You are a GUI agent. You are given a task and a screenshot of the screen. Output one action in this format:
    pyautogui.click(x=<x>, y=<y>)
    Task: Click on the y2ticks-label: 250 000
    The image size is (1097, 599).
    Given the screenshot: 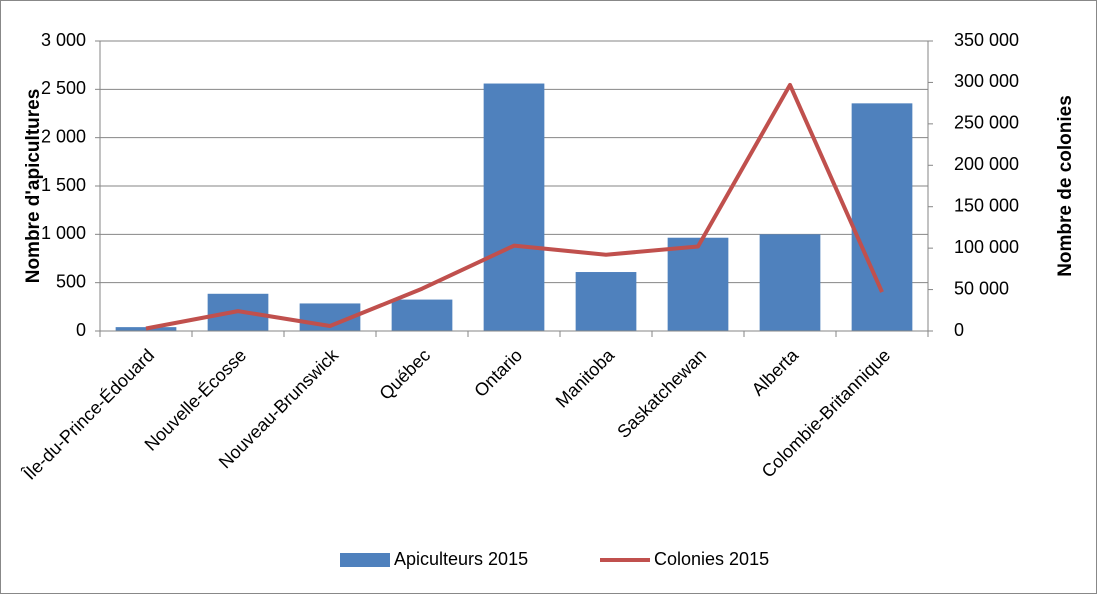 What is the action you would take?
    pyautogui.click(x=986, y=123)
    